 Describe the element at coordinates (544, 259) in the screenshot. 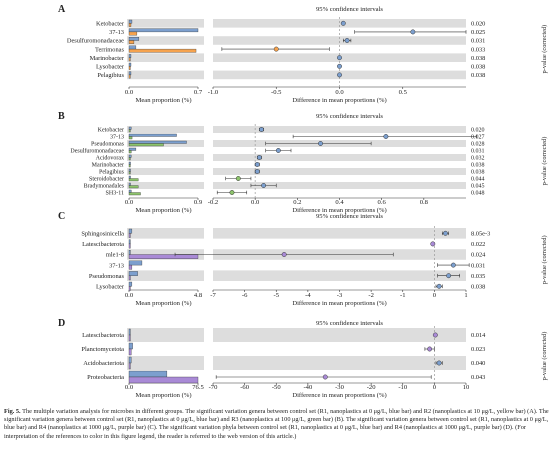

I see `pvalue-axis-label: p-value (corrected)` at that location.